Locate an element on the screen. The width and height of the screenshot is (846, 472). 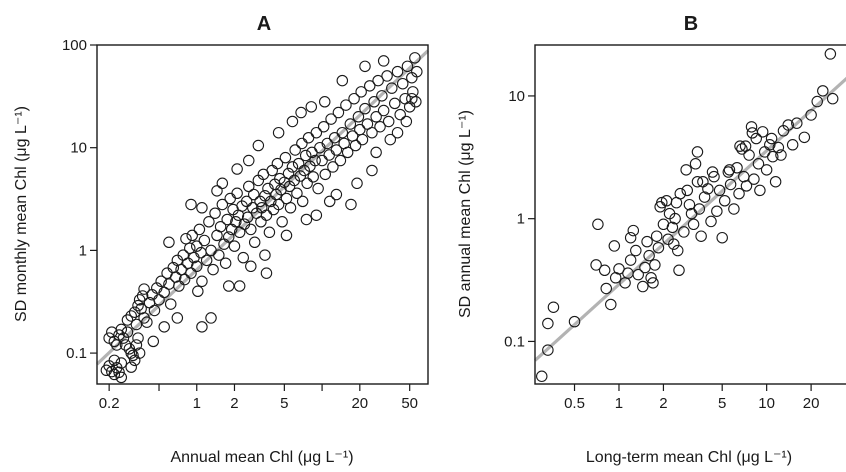
panel-b-x-tick-label: 10 is located at coordinates (766, 403).